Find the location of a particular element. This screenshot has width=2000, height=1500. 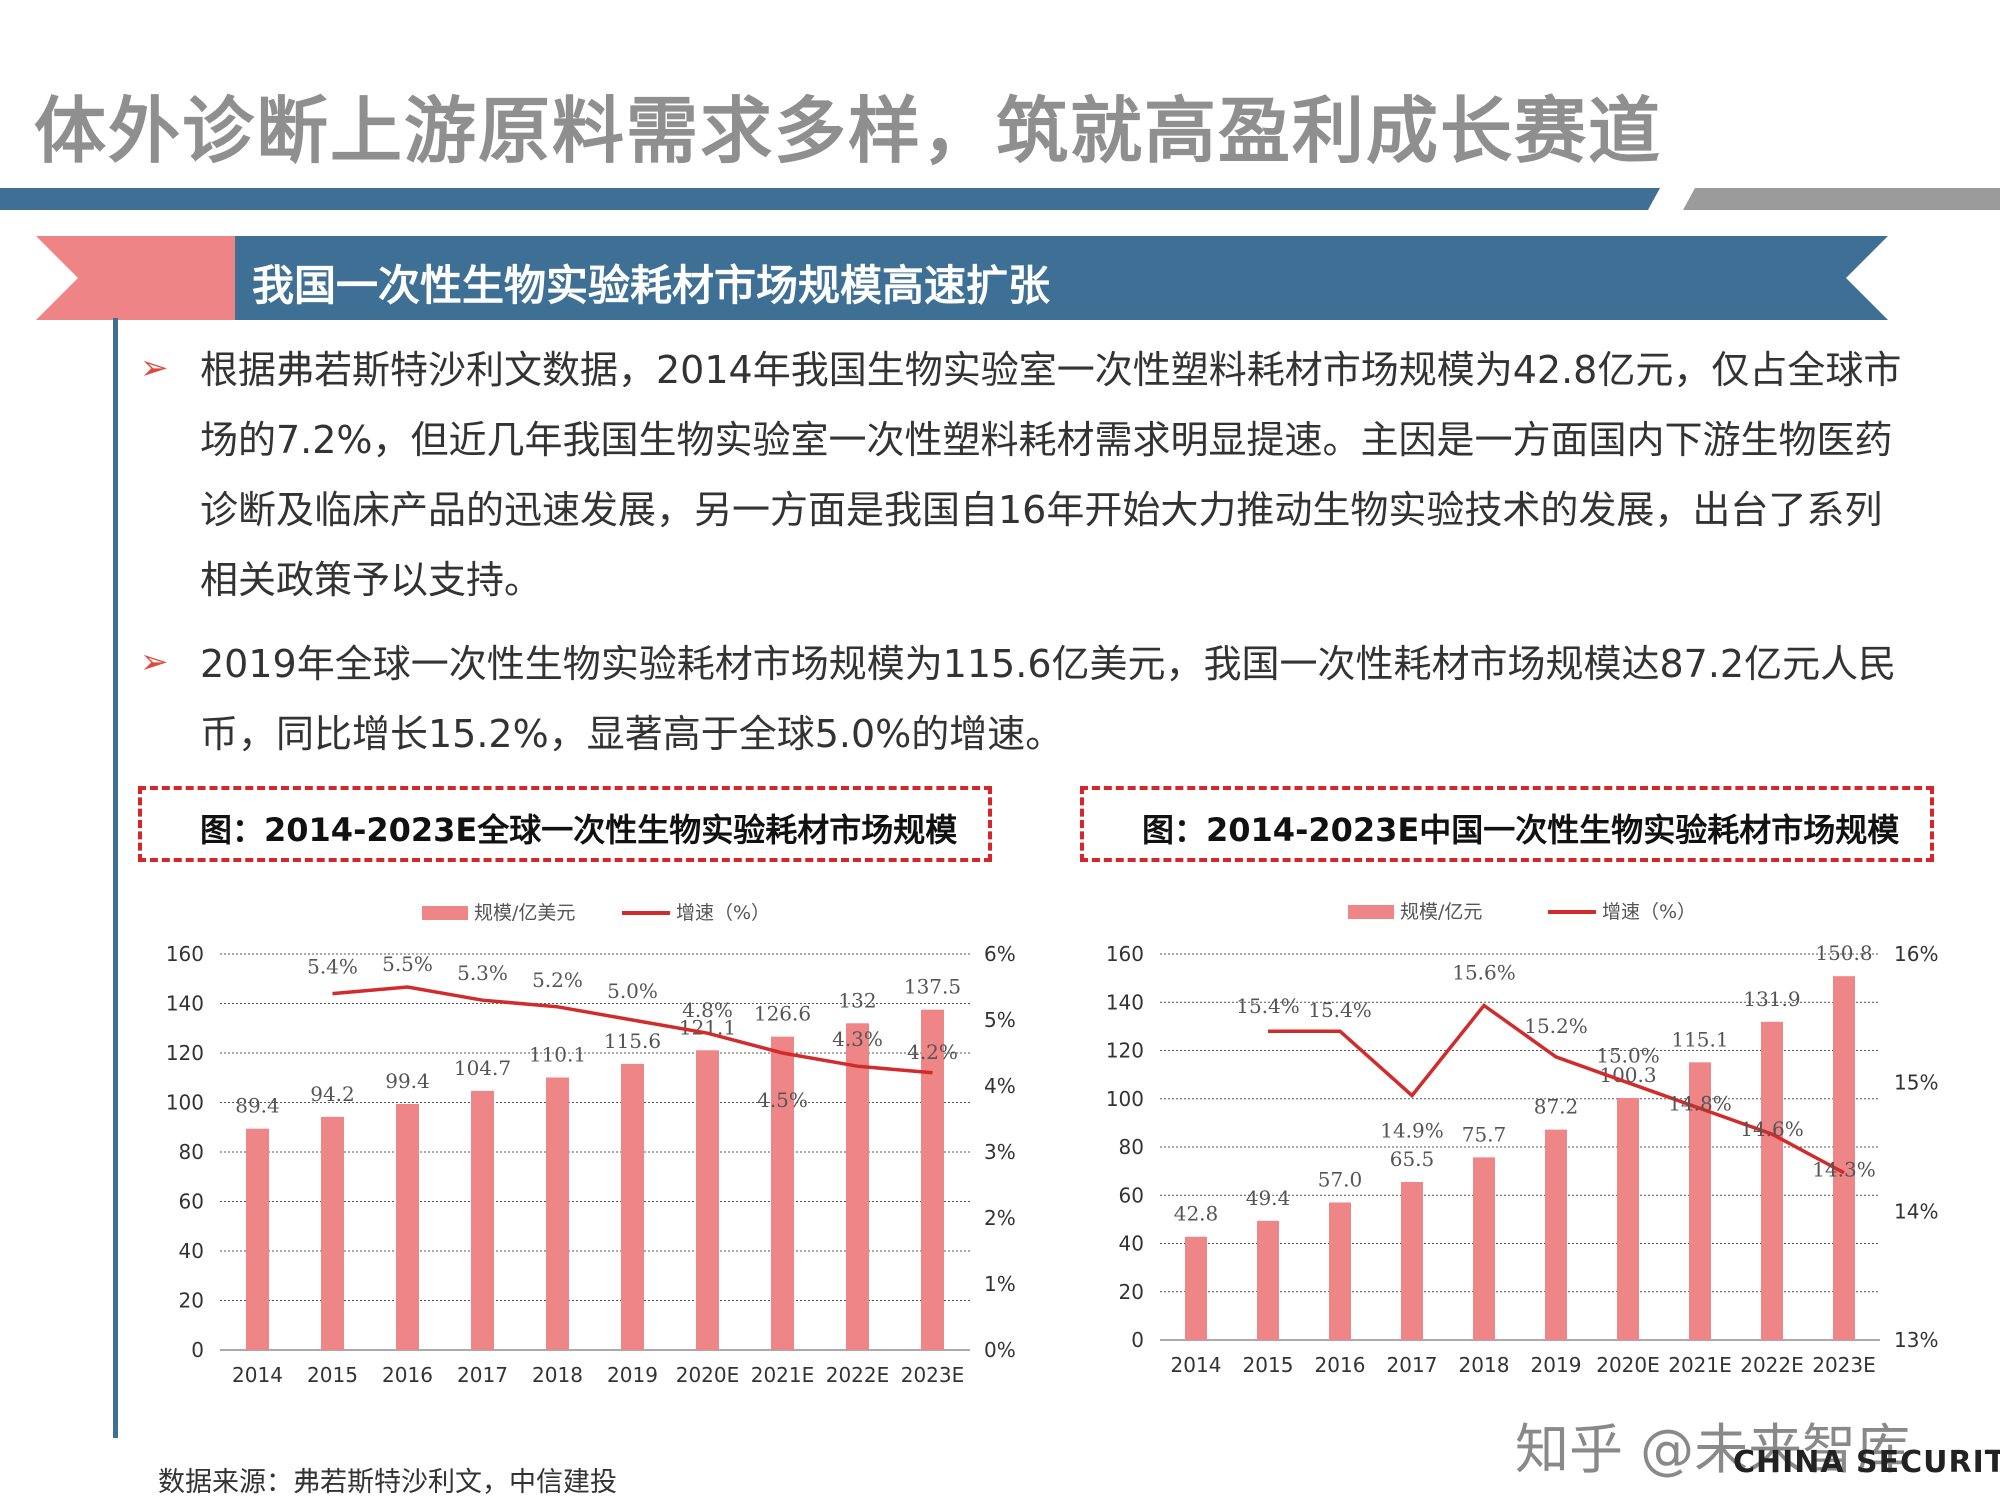

chart-title-frame-china is located at coordinates (1507, 824).